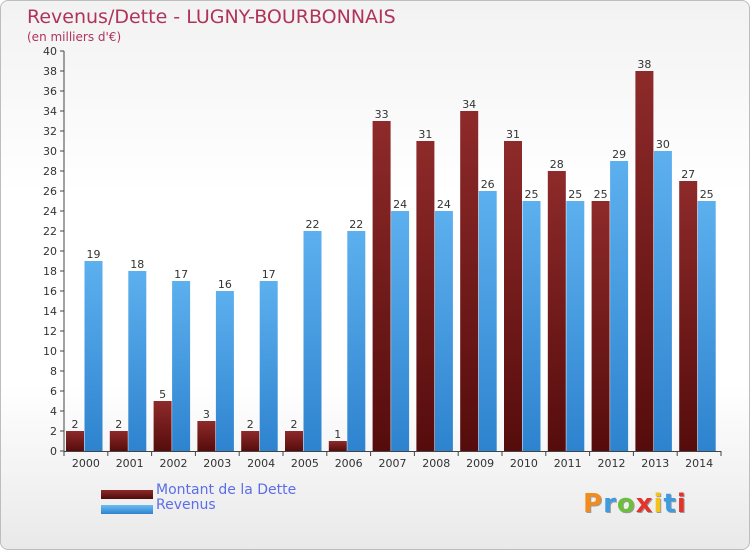  What do you see at coordinates (688, 174) in the screenshot?
I see `data-label: 27` at bounding box center [688, 174].